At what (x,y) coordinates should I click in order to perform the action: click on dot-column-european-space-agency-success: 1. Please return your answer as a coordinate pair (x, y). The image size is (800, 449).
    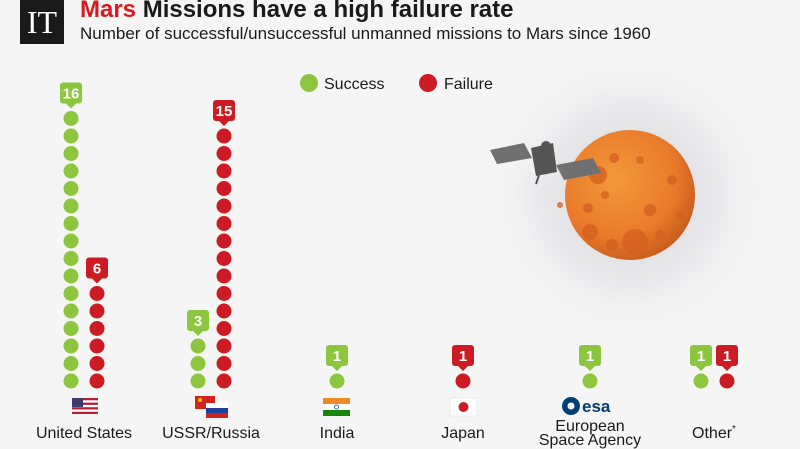
    Looking at the image, I should click on (590, 367).